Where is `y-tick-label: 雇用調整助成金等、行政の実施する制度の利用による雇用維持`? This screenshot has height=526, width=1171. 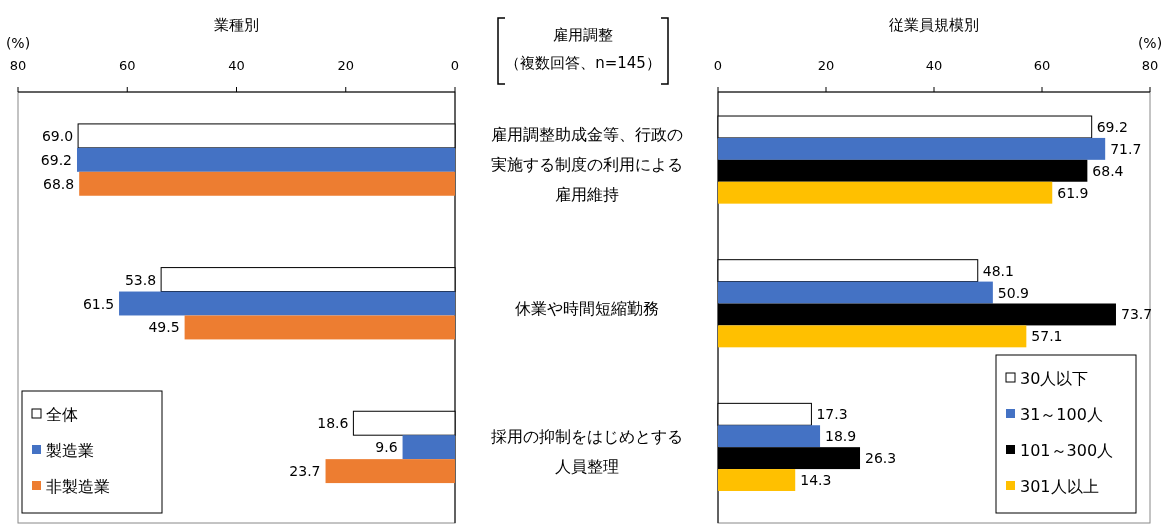 y-tick-label: 雇用調整助成金等、行政の実施する制度の利用による雇用維持 is located at coordinates (587, 164).